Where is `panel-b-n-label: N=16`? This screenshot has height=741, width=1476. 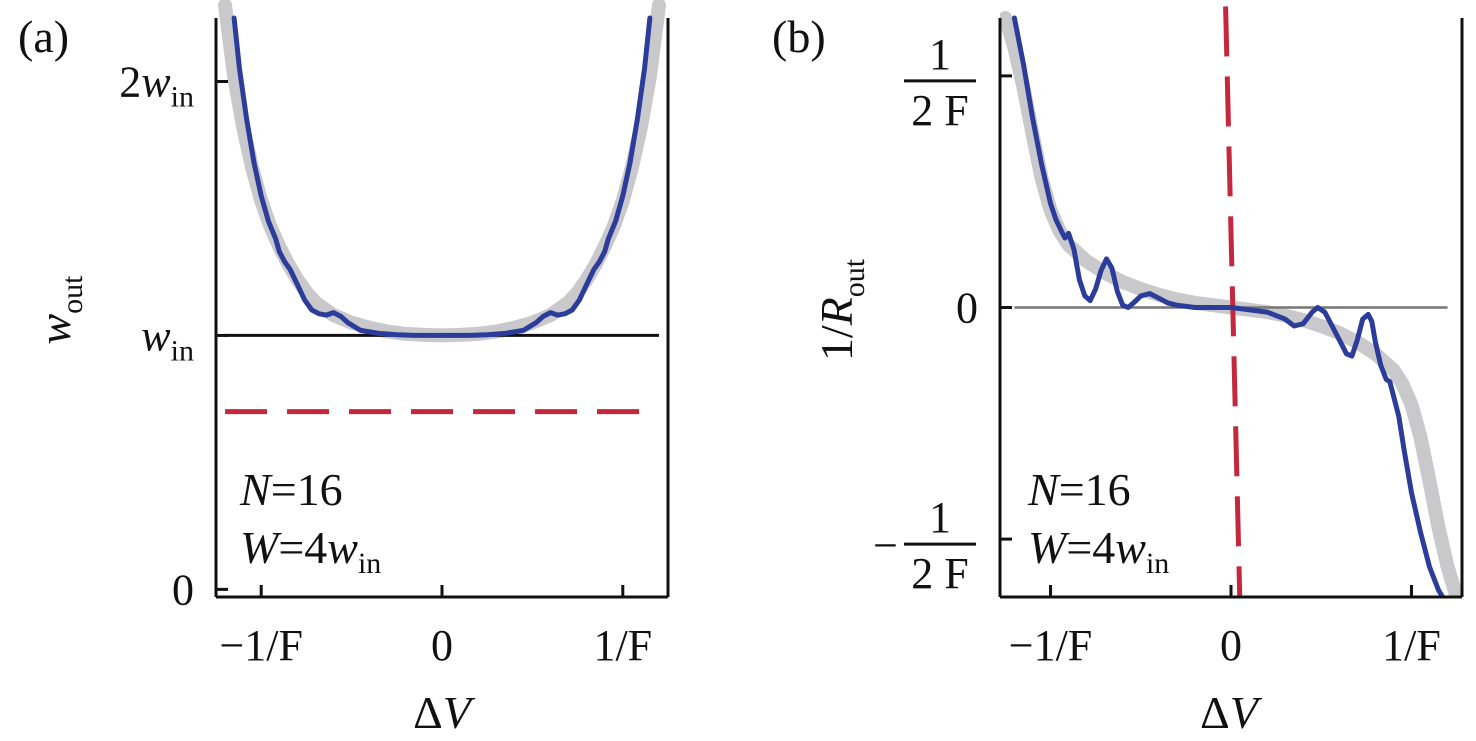 panel-b-n-label: N=16 is located at coordinates (1079, 489).